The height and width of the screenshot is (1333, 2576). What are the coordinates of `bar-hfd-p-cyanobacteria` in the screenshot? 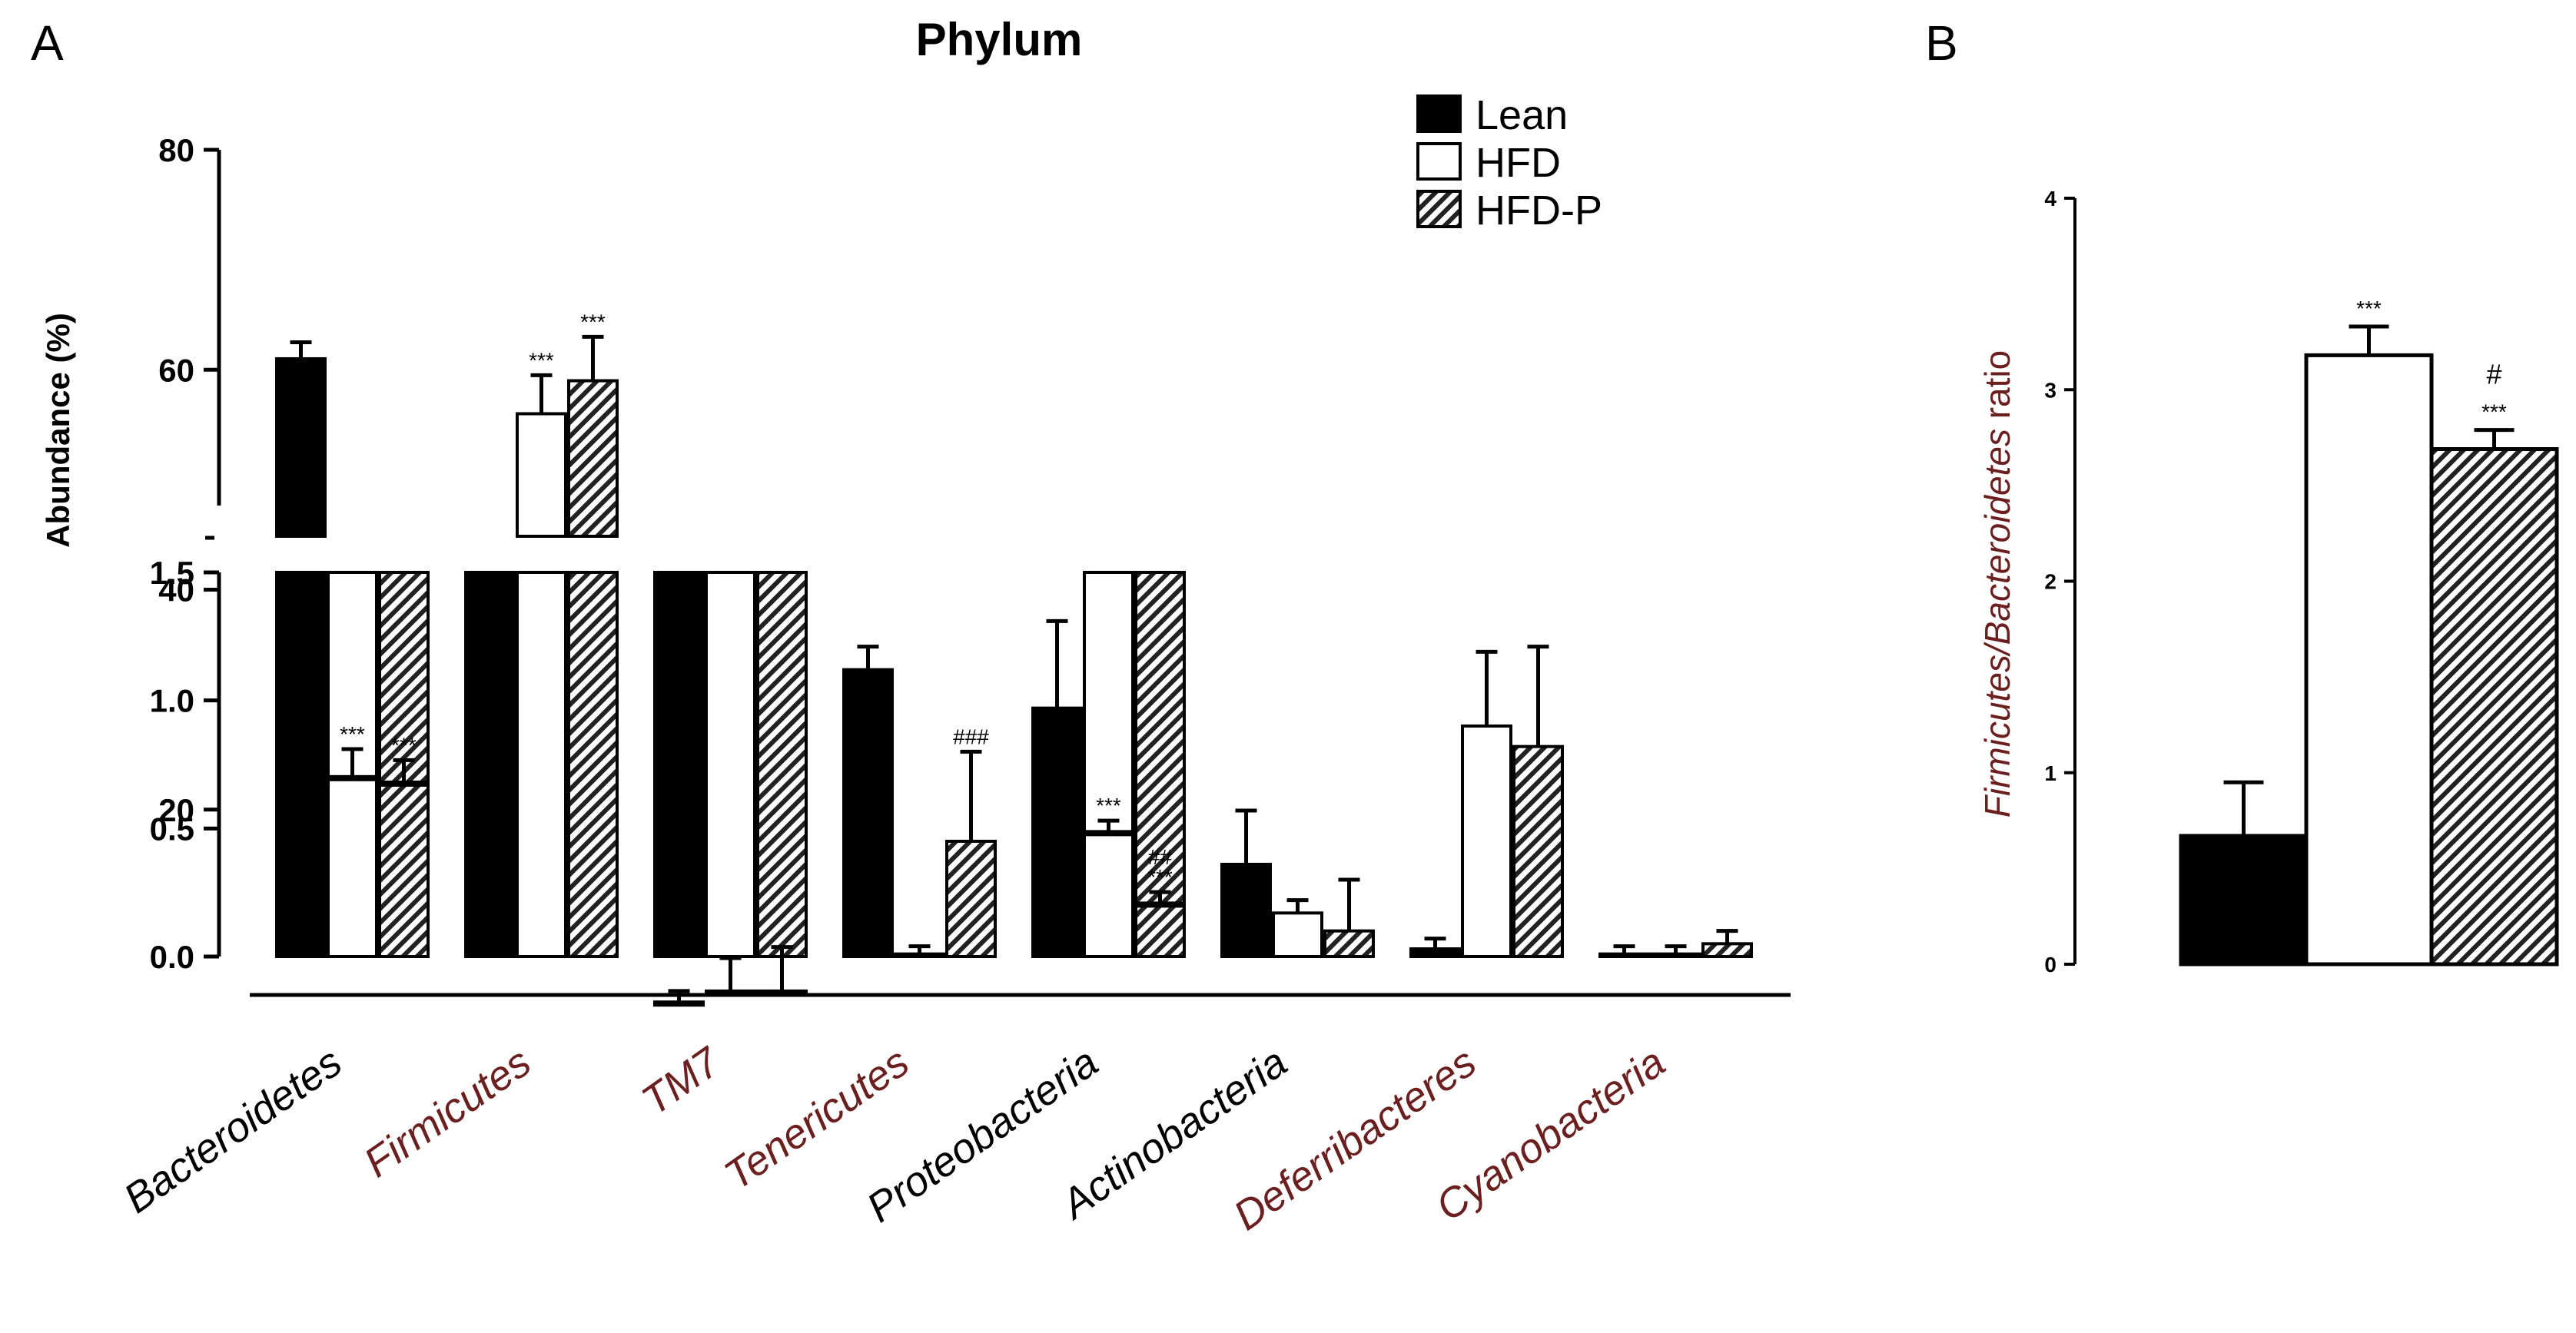 It's located at (1727, 951).